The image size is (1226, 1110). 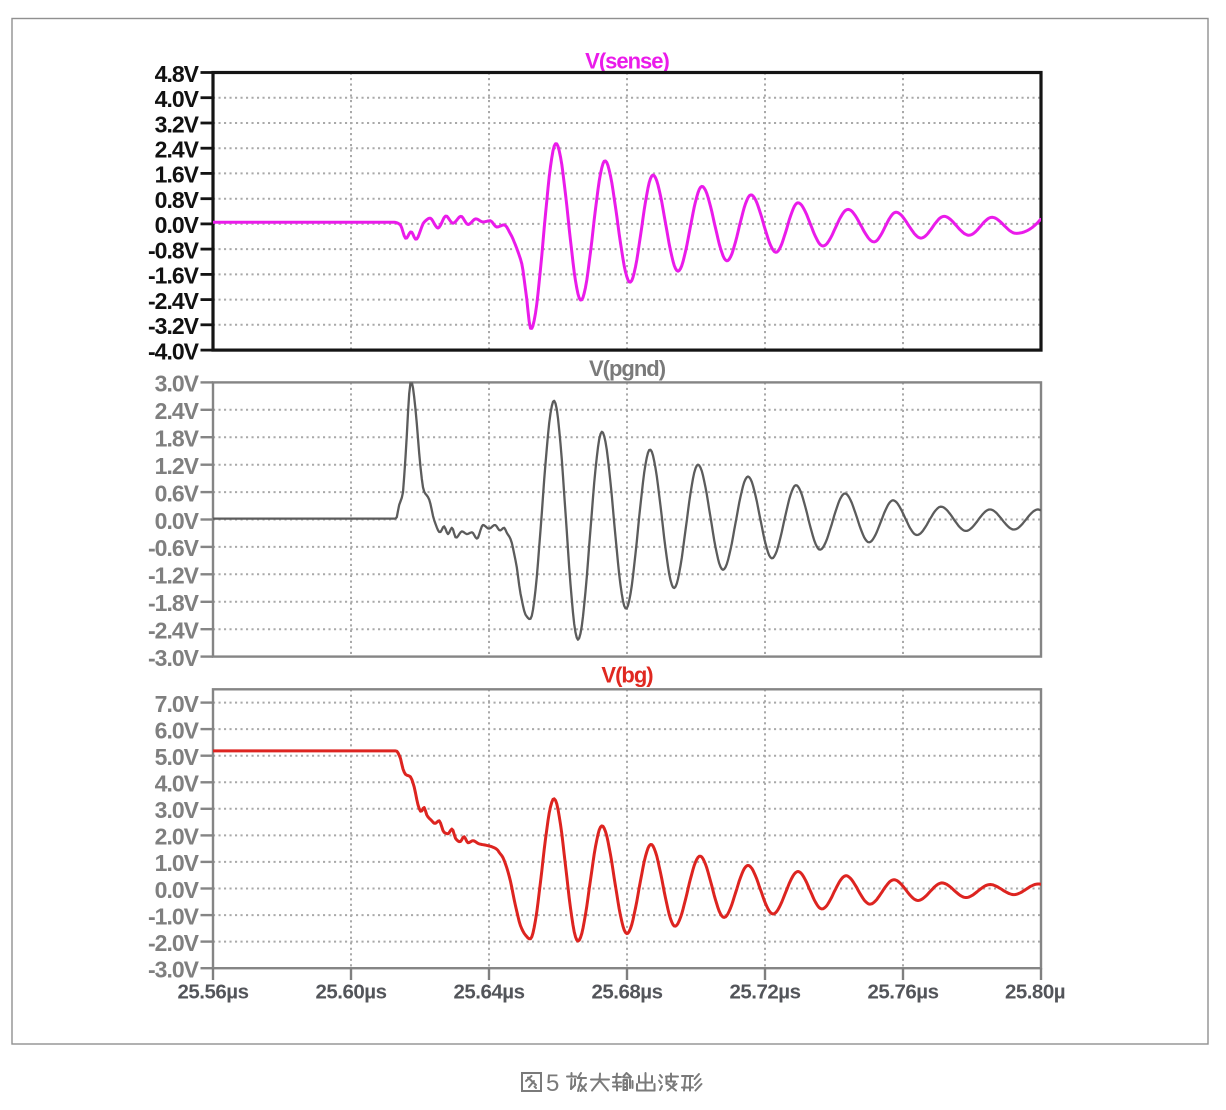 I want to click on svg-text: 3.2V, so click(x=177, y=124).